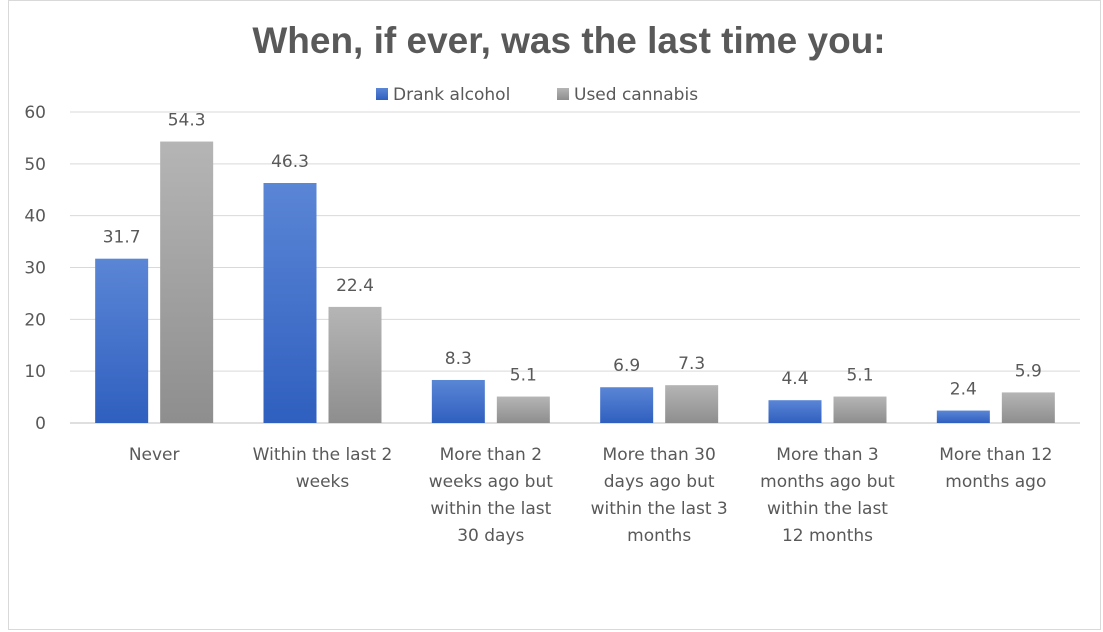 The image size is (1103, 632). Describe the element at coordinates (563, 94) in the screenshot. I see `legend-swatch-used-cannabis` at that location.